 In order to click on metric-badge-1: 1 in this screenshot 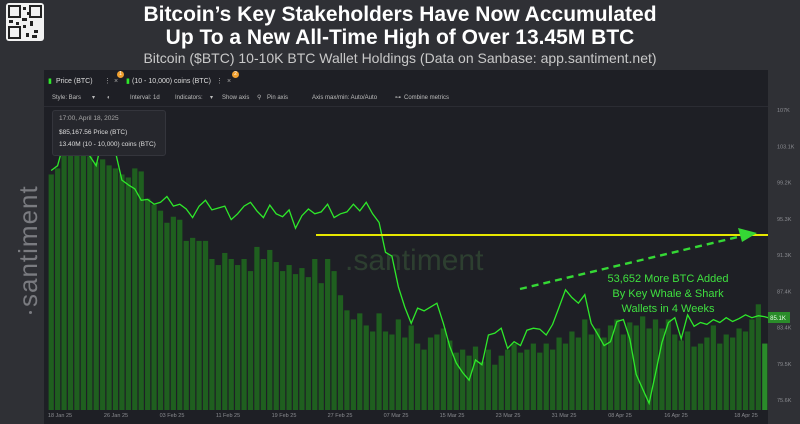, I will do `click(120, 74)`.